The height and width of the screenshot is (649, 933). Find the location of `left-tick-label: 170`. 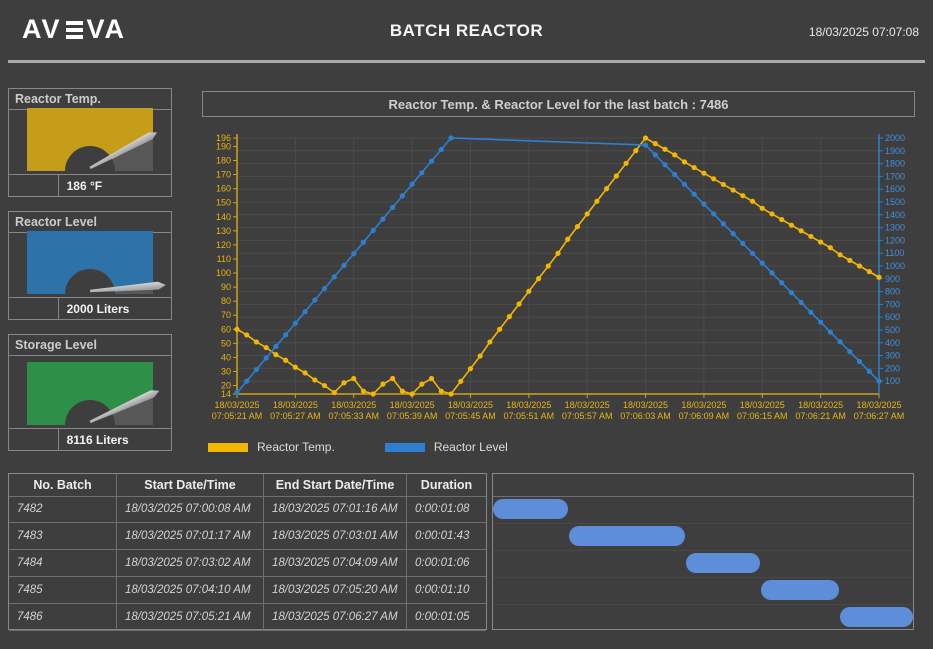

left-tick-label: 170 is located at coordinates (223, 175).